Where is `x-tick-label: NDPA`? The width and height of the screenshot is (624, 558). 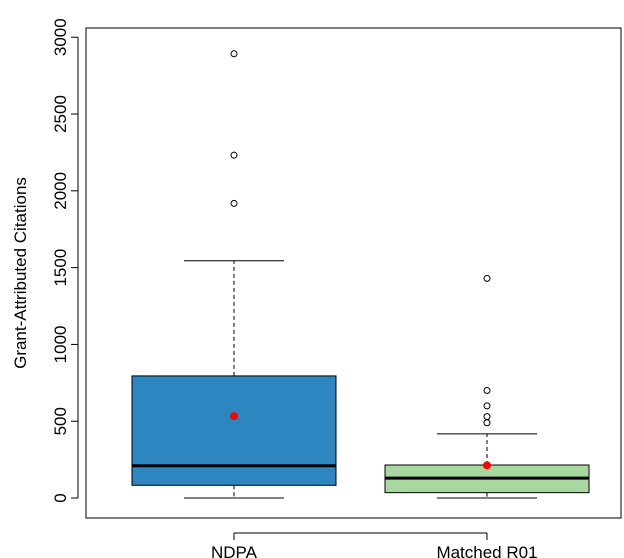
x-tick-label: NDPA is located at coordinates (234, 550).